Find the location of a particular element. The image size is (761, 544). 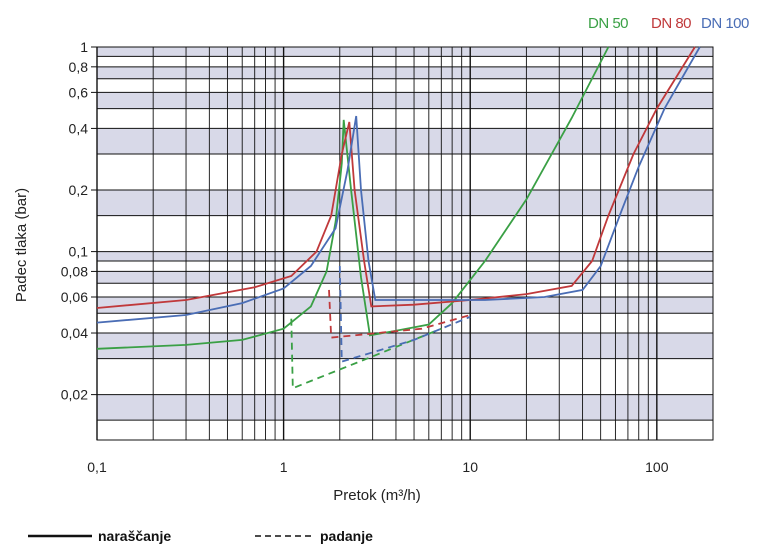

legend-bottom: naraščanje padanje is located at coordinates (200, 536).